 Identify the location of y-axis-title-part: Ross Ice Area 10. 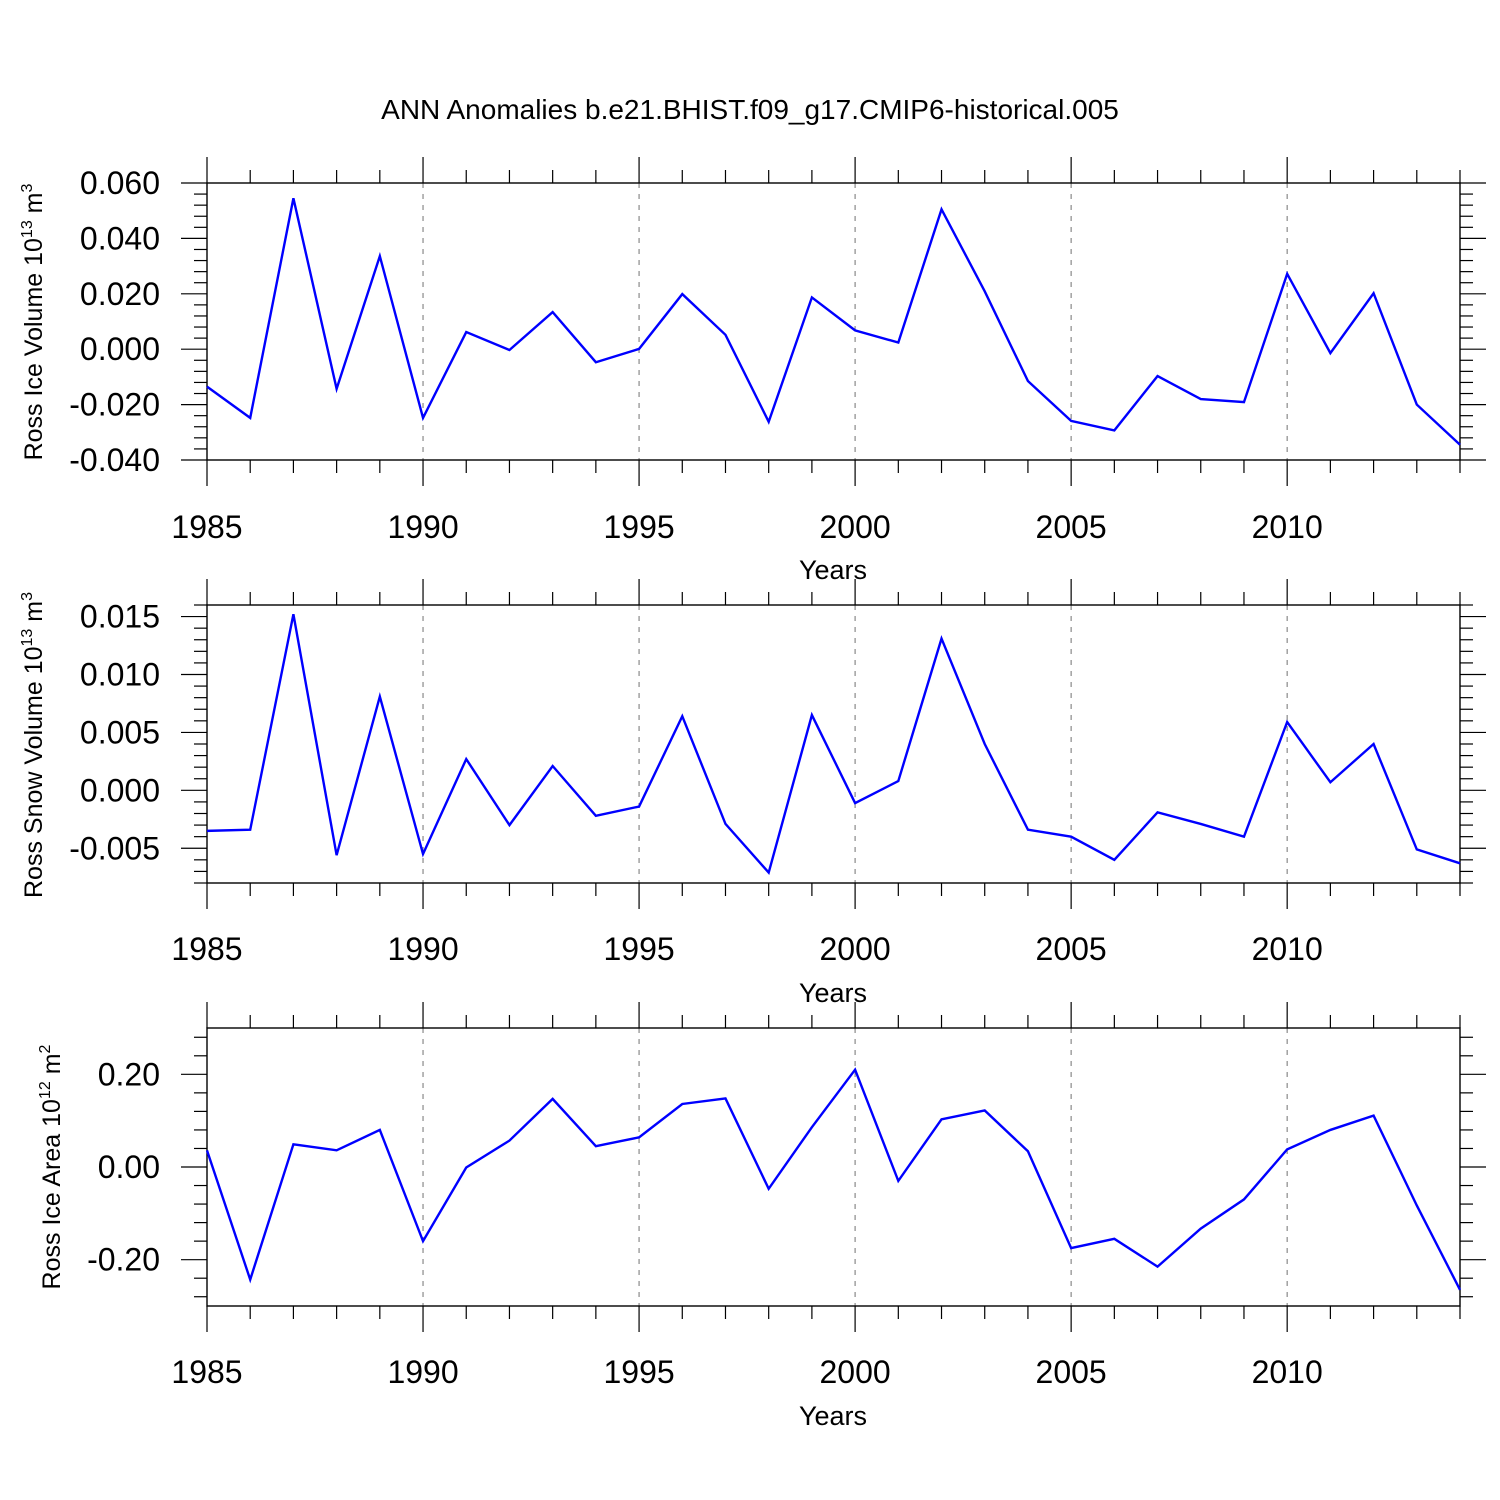
(52, 1194).